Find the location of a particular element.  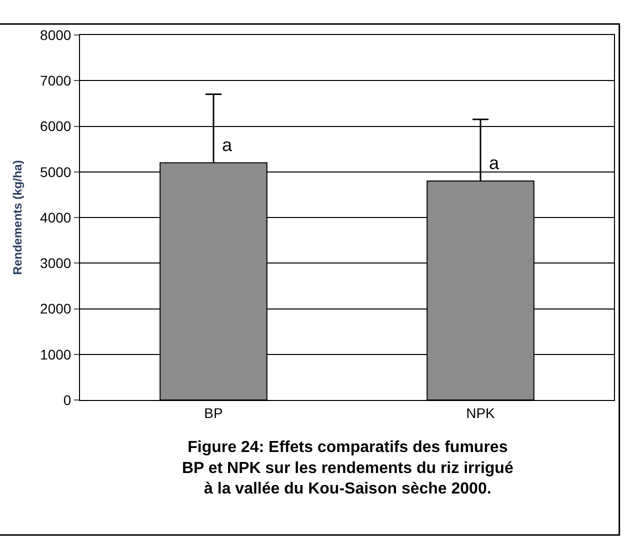

x-tick-label: BP is located at coordinates (213, 412).